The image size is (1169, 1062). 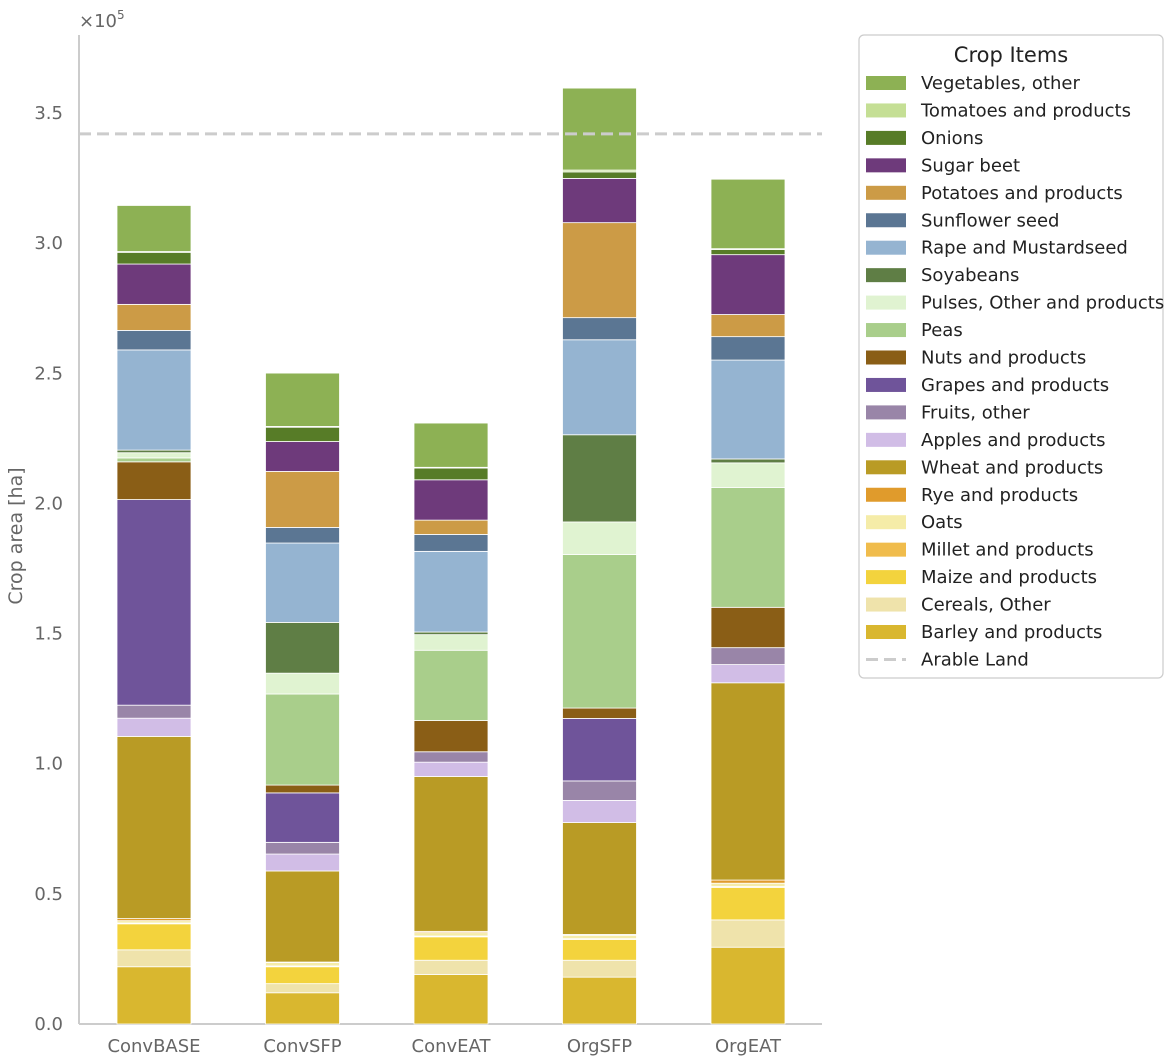 What do you see at coordinates (48, 503) in the screenshot?
I see `y-tick-label: 2.0` at bounding box center [48, 503].